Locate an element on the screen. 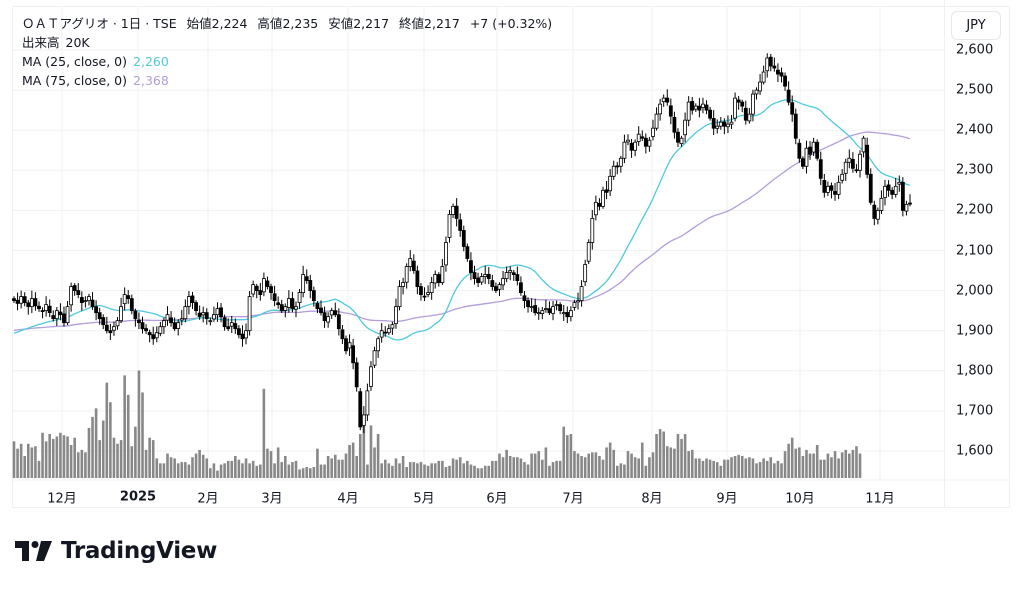  time-tick-label: 2025 is located at coordinates (138, 497).